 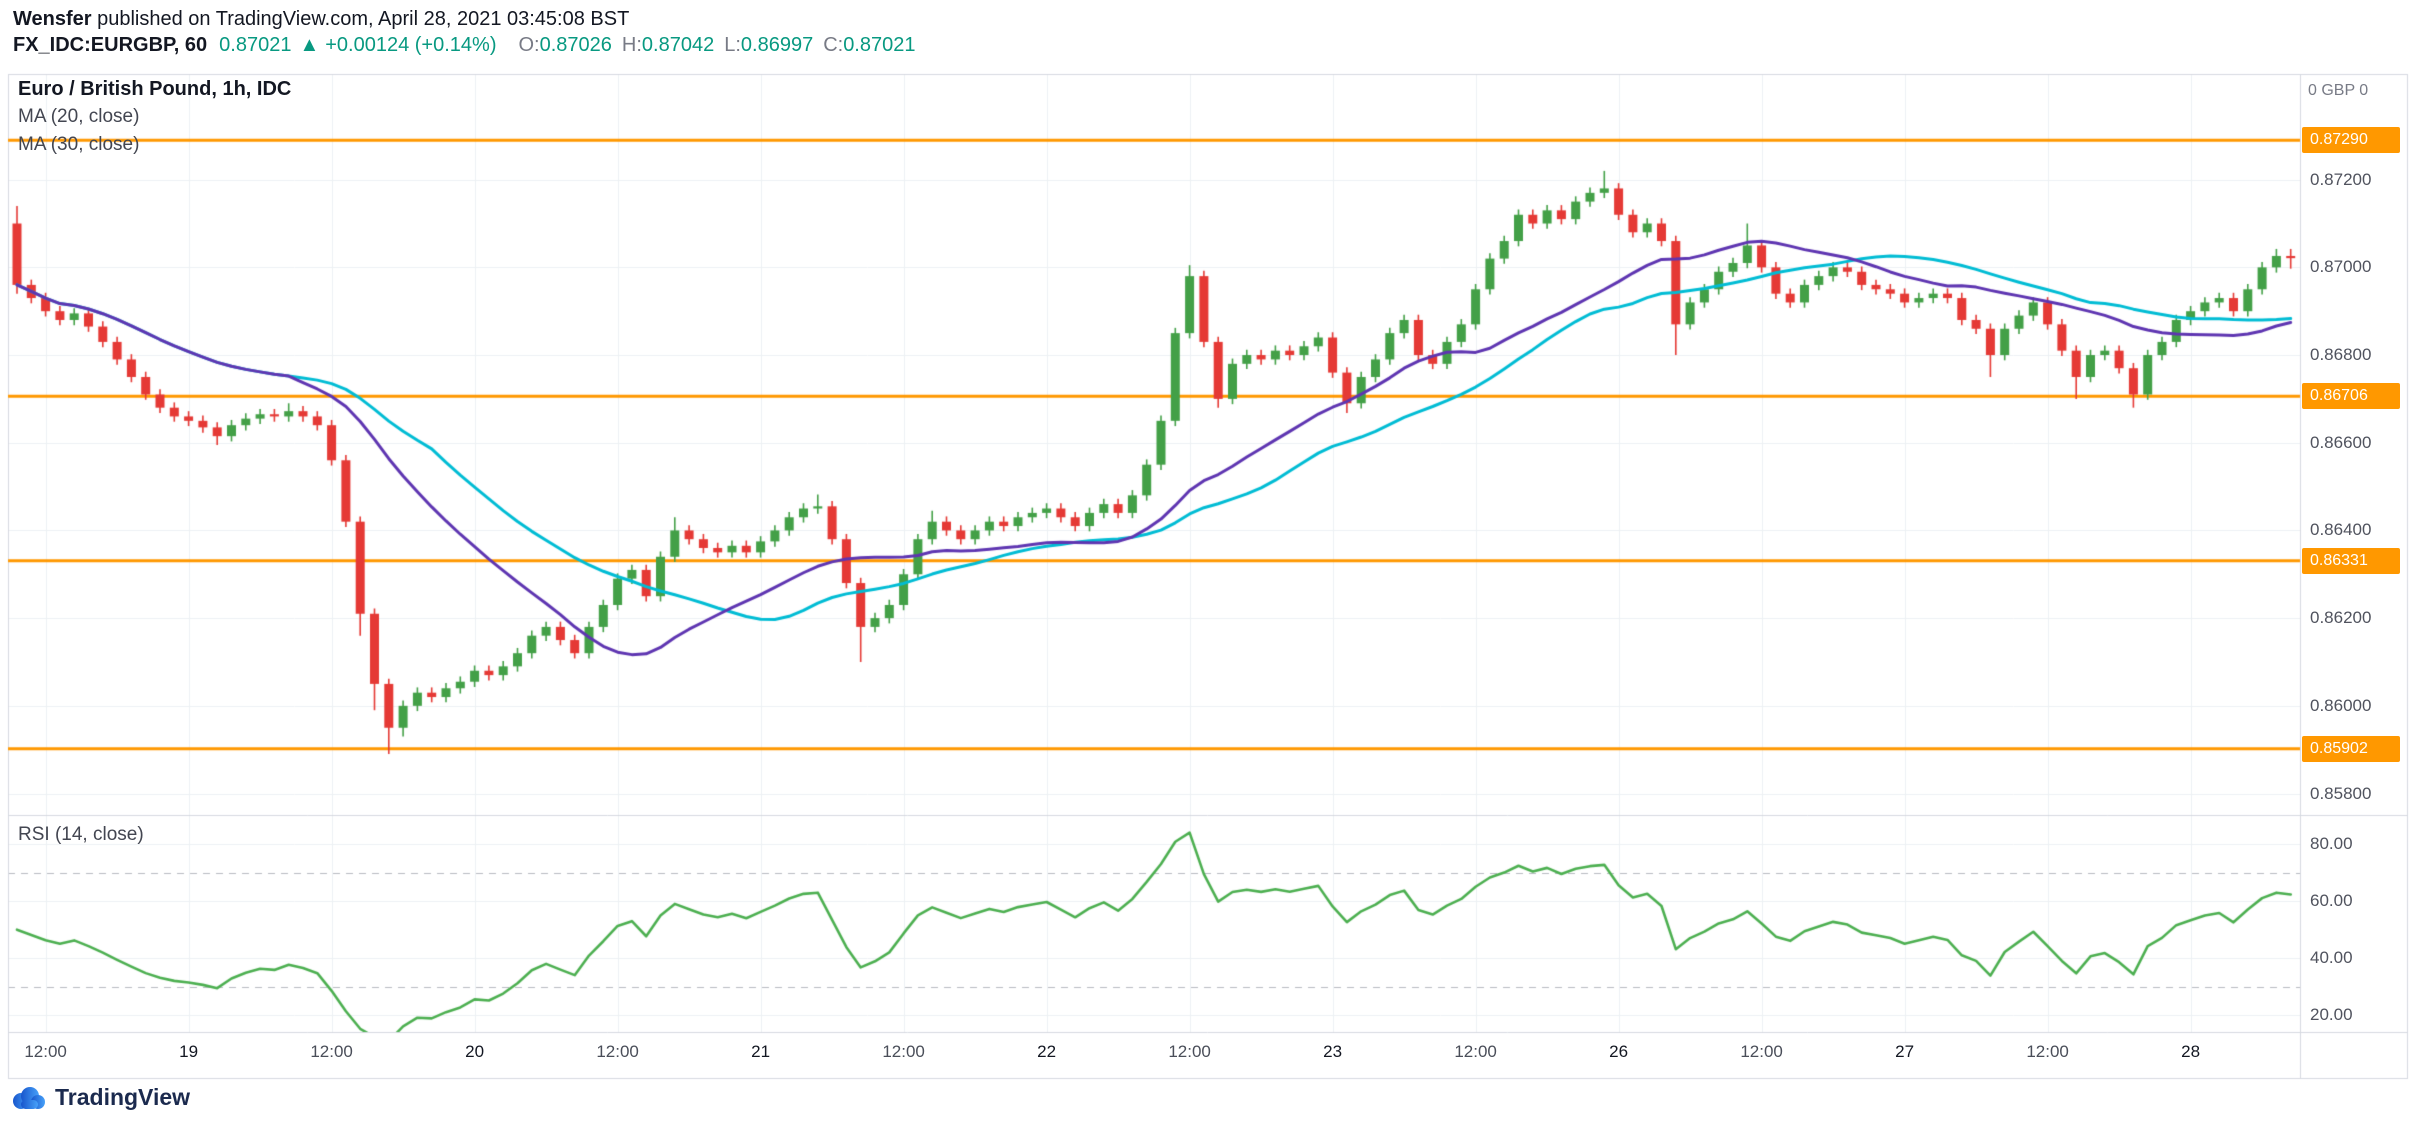 I want to click on rsi-axis-label: 20.00, so click(x=2331, y=1014).